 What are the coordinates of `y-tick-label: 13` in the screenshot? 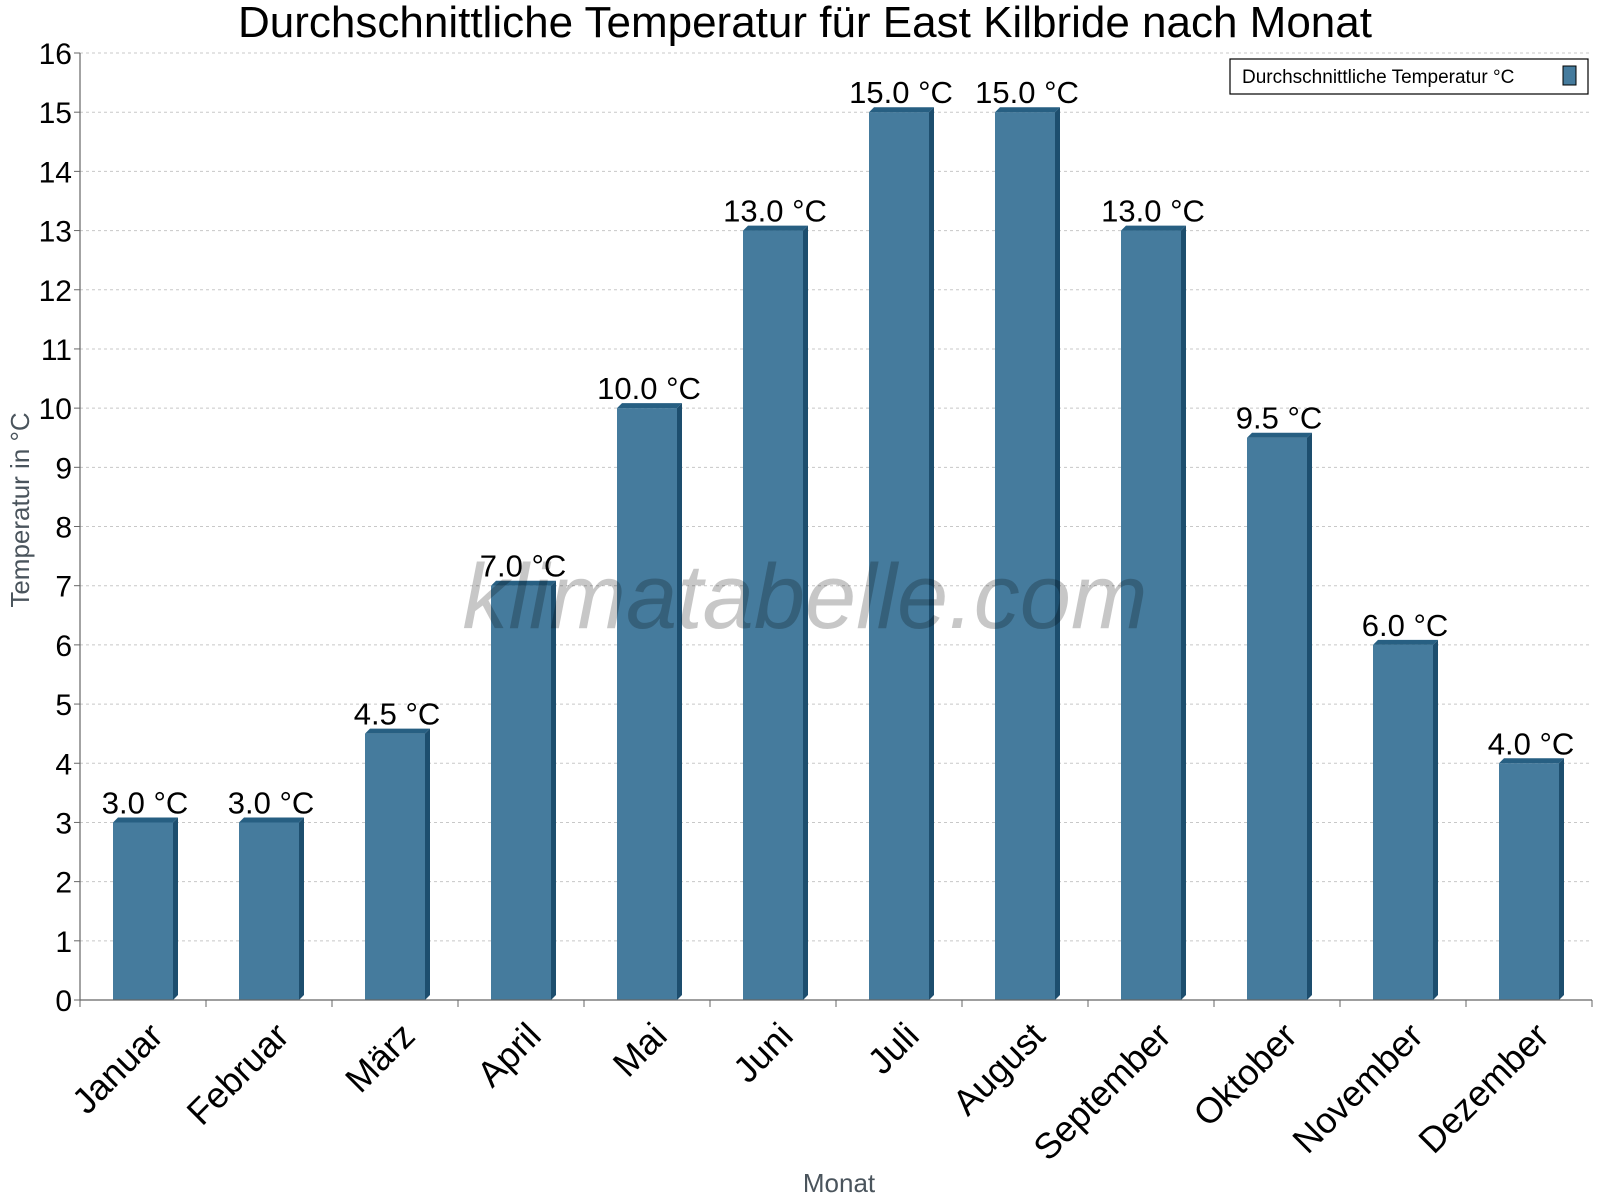 It's located at (55, 232).